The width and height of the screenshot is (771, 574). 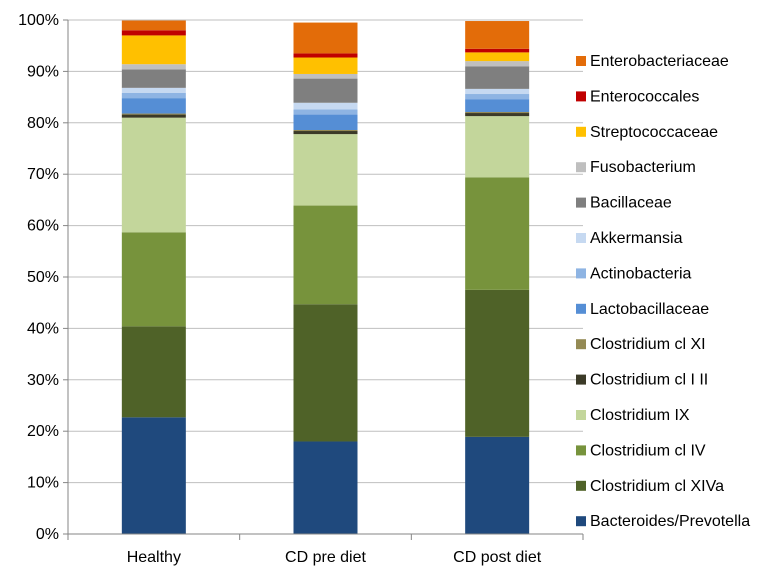 What do you see at coordinates (154, 557) in the screenshot?
I see `x-tick-label: Healthy` at bounding box center [154, 557].